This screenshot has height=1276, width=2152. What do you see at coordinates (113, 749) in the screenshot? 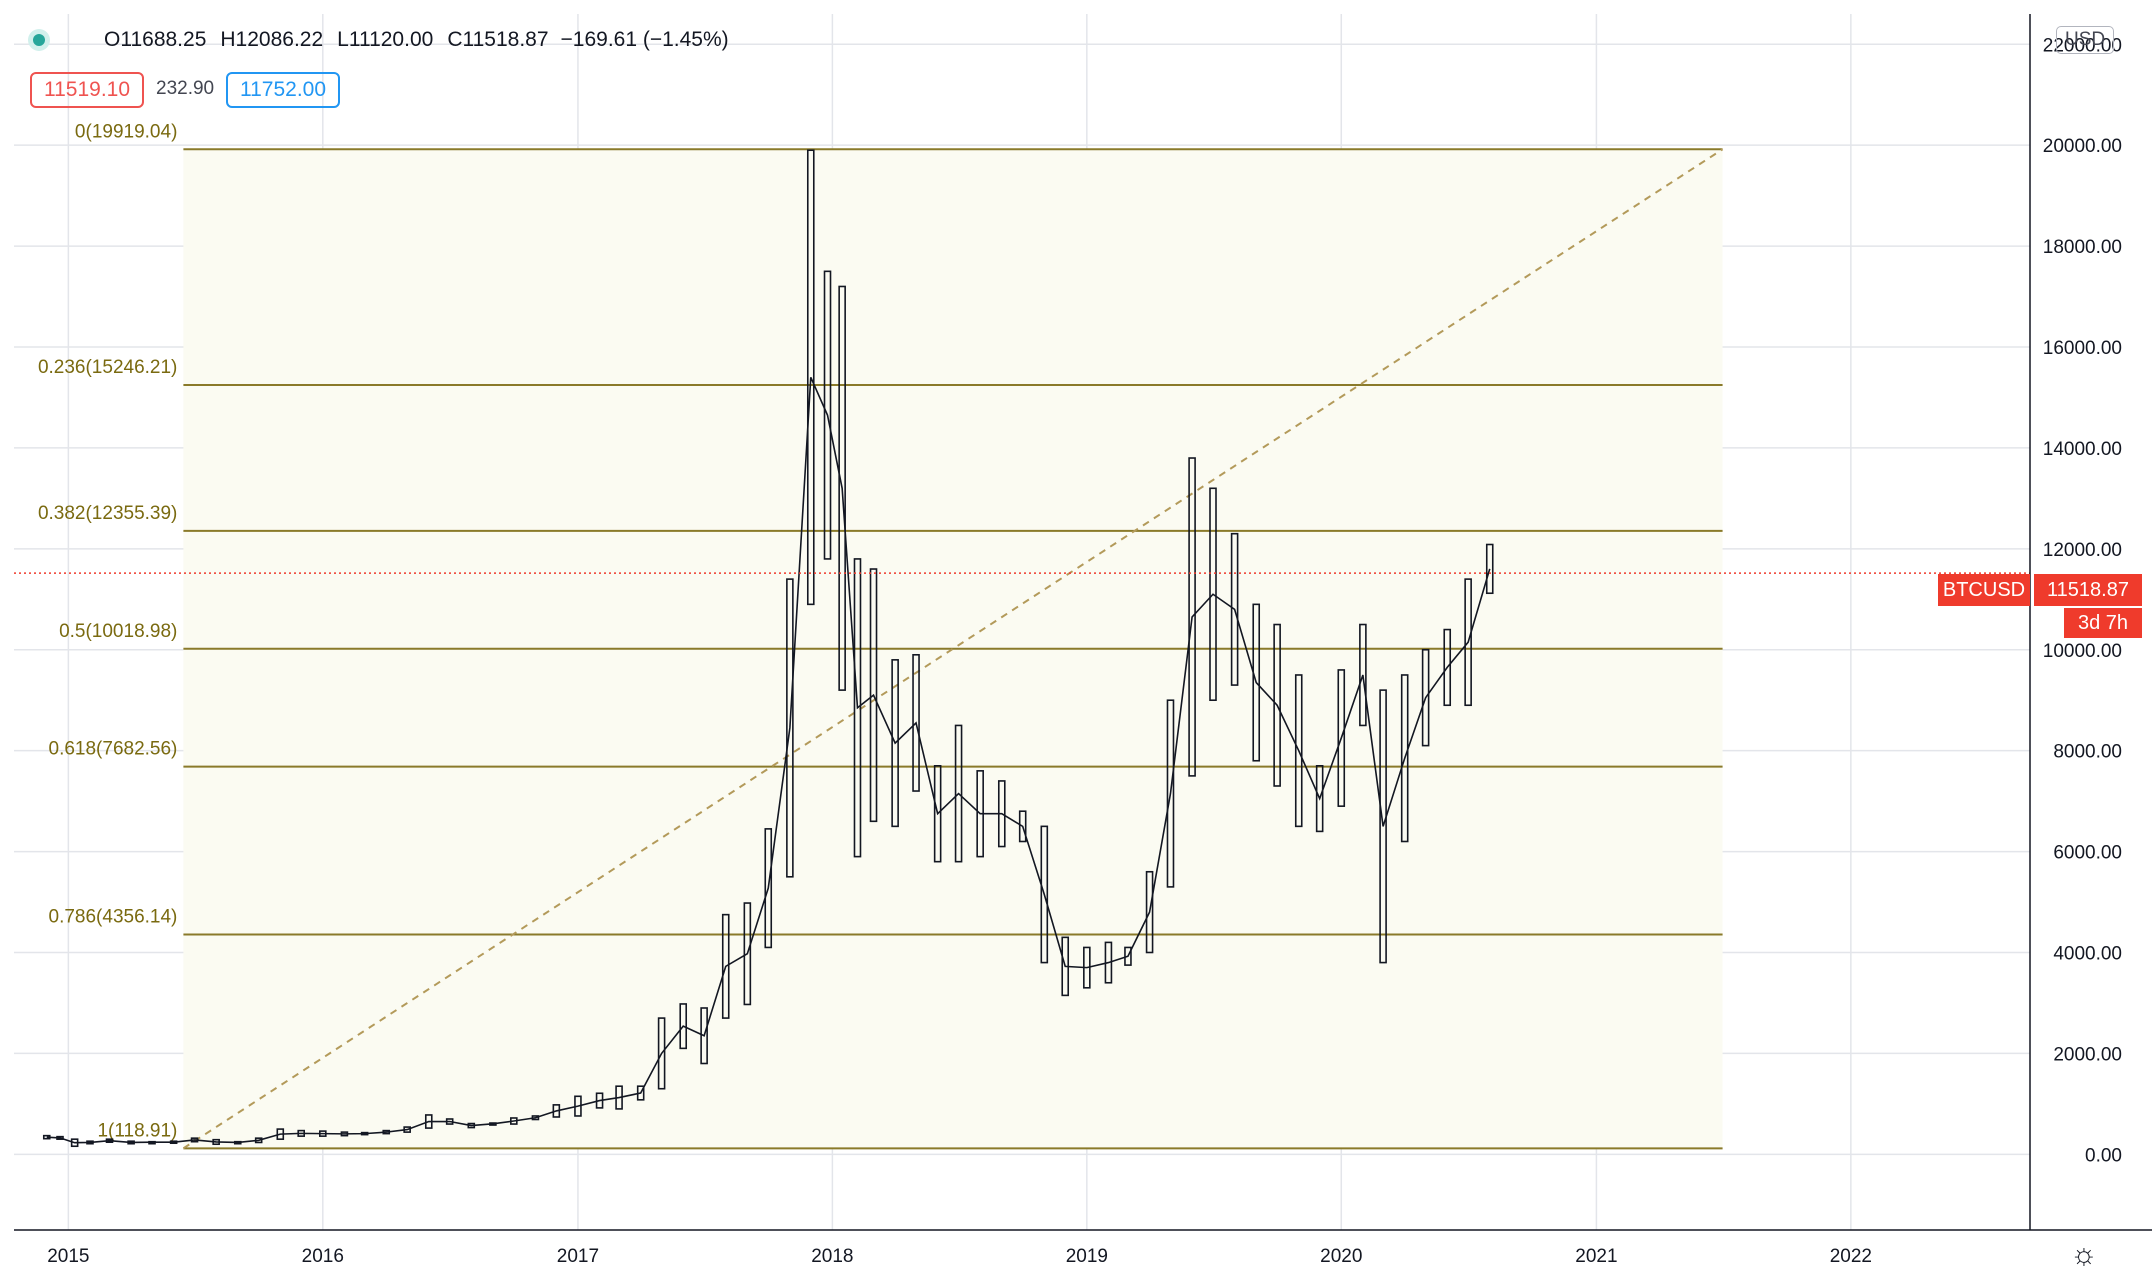
I see `fib-level-label: 0.618(7682.56)` at bounding box center [113, 749].